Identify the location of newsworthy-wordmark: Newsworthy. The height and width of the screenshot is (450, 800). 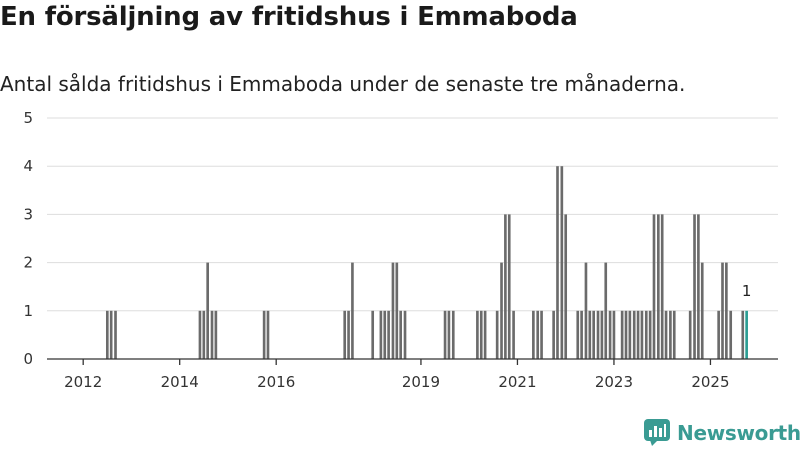
(738, 433).